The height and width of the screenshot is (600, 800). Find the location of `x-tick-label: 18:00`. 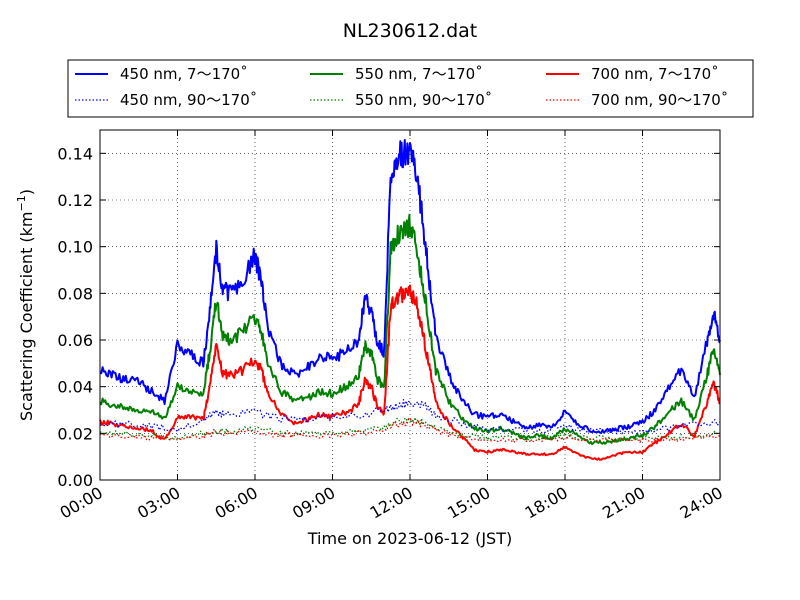

x-tick-label: 18:00 is located at coordinates (546, 503).